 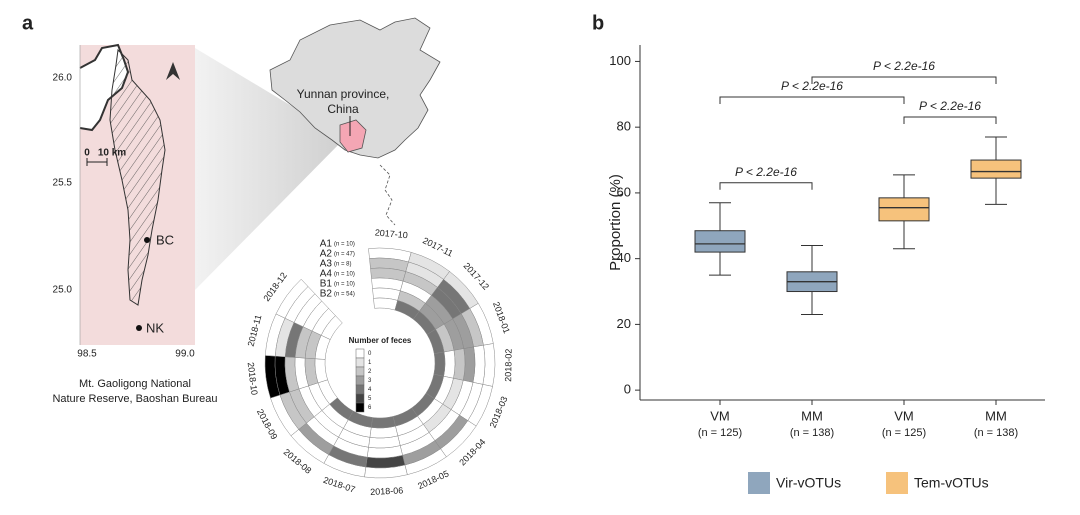 What do you see at coordinates (344, 295) in the screenshot?
I see `ring-n: (n = 54)` at bounding box center [344, 295].